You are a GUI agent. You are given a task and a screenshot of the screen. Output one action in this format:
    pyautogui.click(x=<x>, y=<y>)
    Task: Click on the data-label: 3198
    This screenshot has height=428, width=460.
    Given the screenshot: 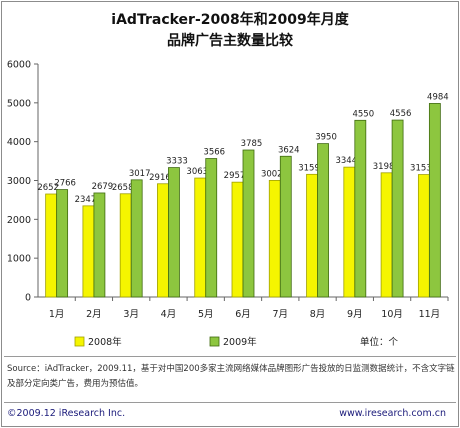 What is the action you would take?
    pyautogui.click(x=384, y=167)
    